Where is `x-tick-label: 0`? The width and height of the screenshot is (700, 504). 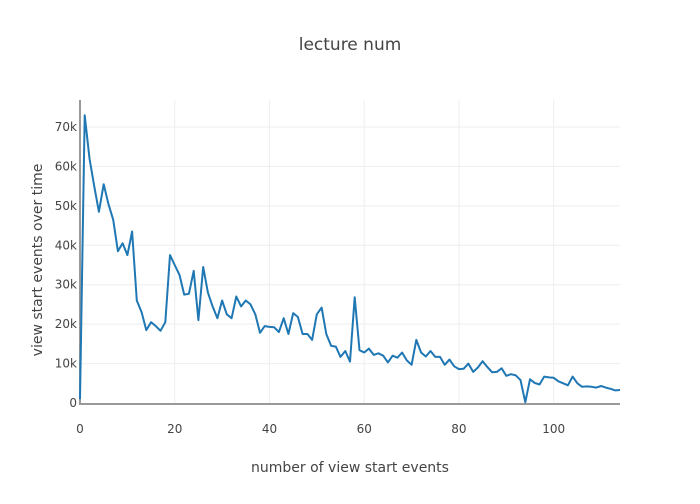 x-tick-label: 0 is located at coordinates (80, 429).